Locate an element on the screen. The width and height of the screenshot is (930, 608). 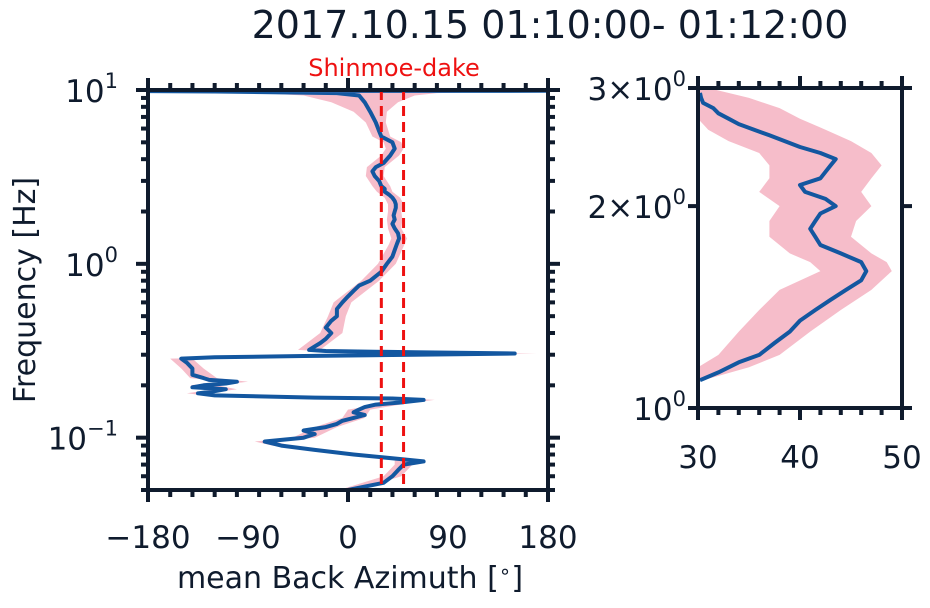
inset-confidence-band is located at coordinates (795, 234).